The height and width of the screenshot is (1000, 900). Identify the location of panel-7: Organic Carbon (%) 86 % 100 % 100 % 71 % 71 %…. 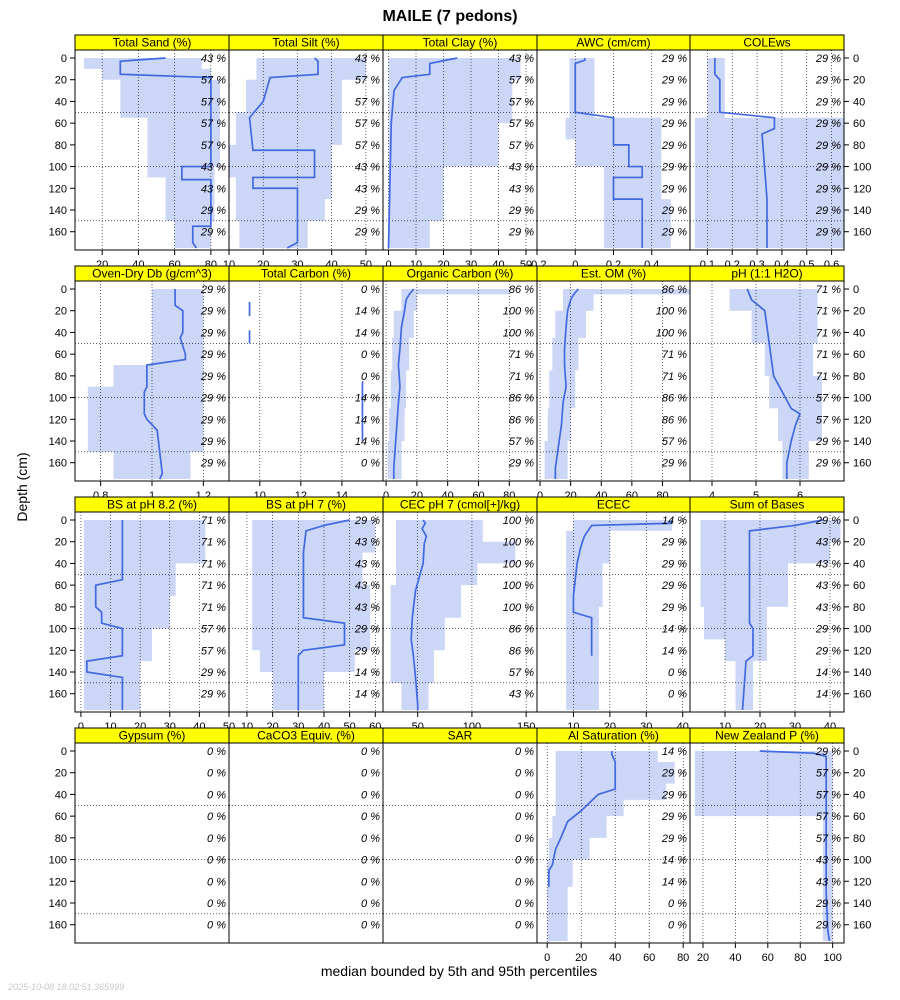
(460, 383).